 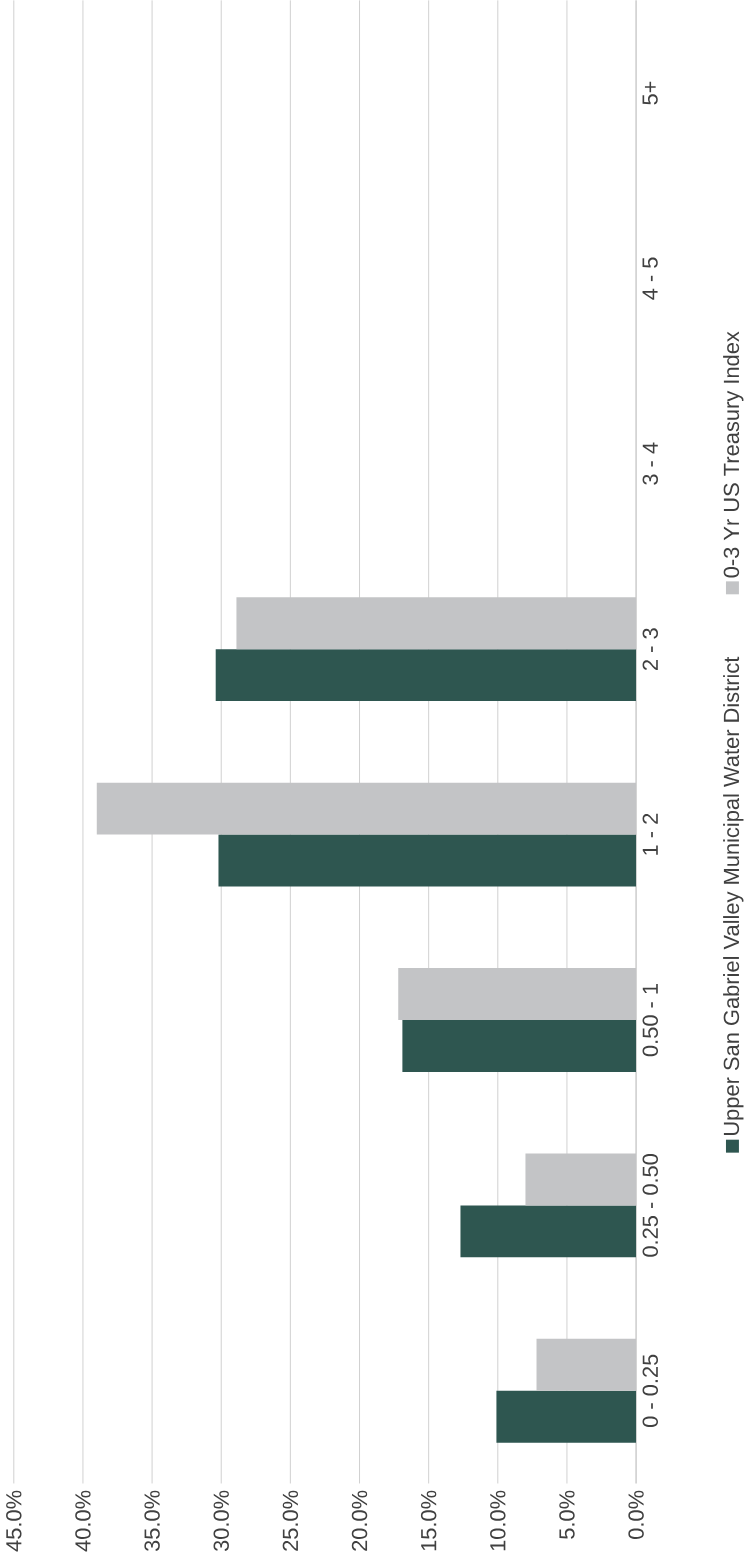 I want to click on x-tick-label: 45.0%, so click(x=14, y=1521).